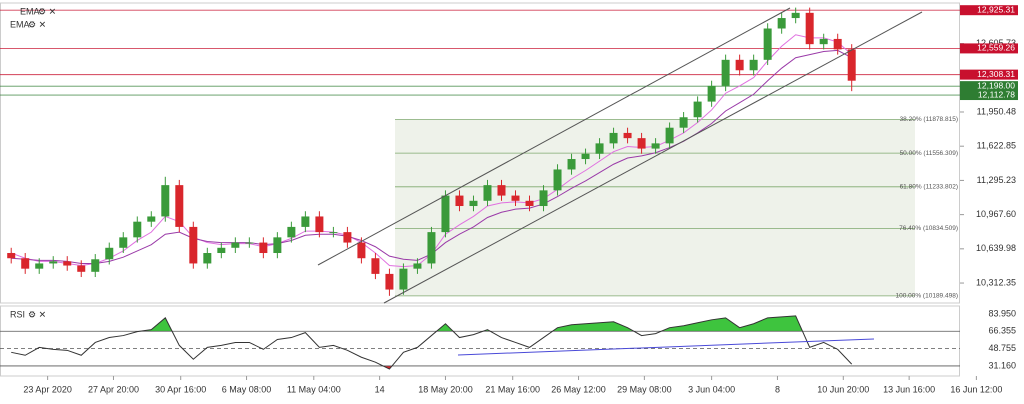 Image resolution: width=1024 pixels, height=404 pixels. Describe the element at coordinates (996, 282) in the screenshot. I see `y-tick-label: 10,312.35` at that location.